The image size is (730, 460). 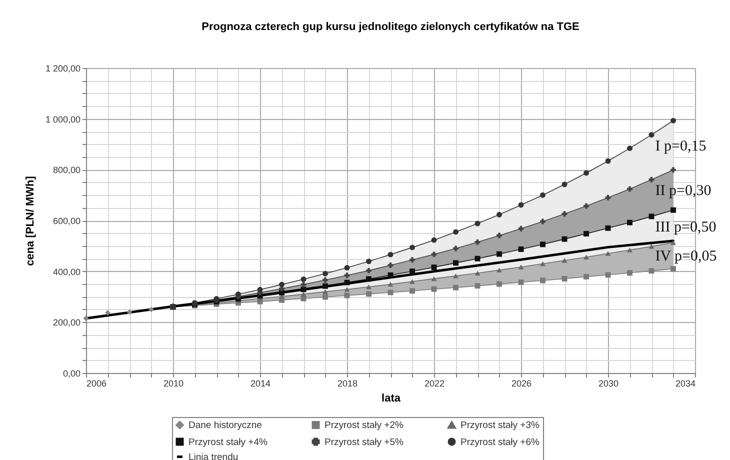 I want to click on annotation: I p=0,15, so click(x=680, y=146).